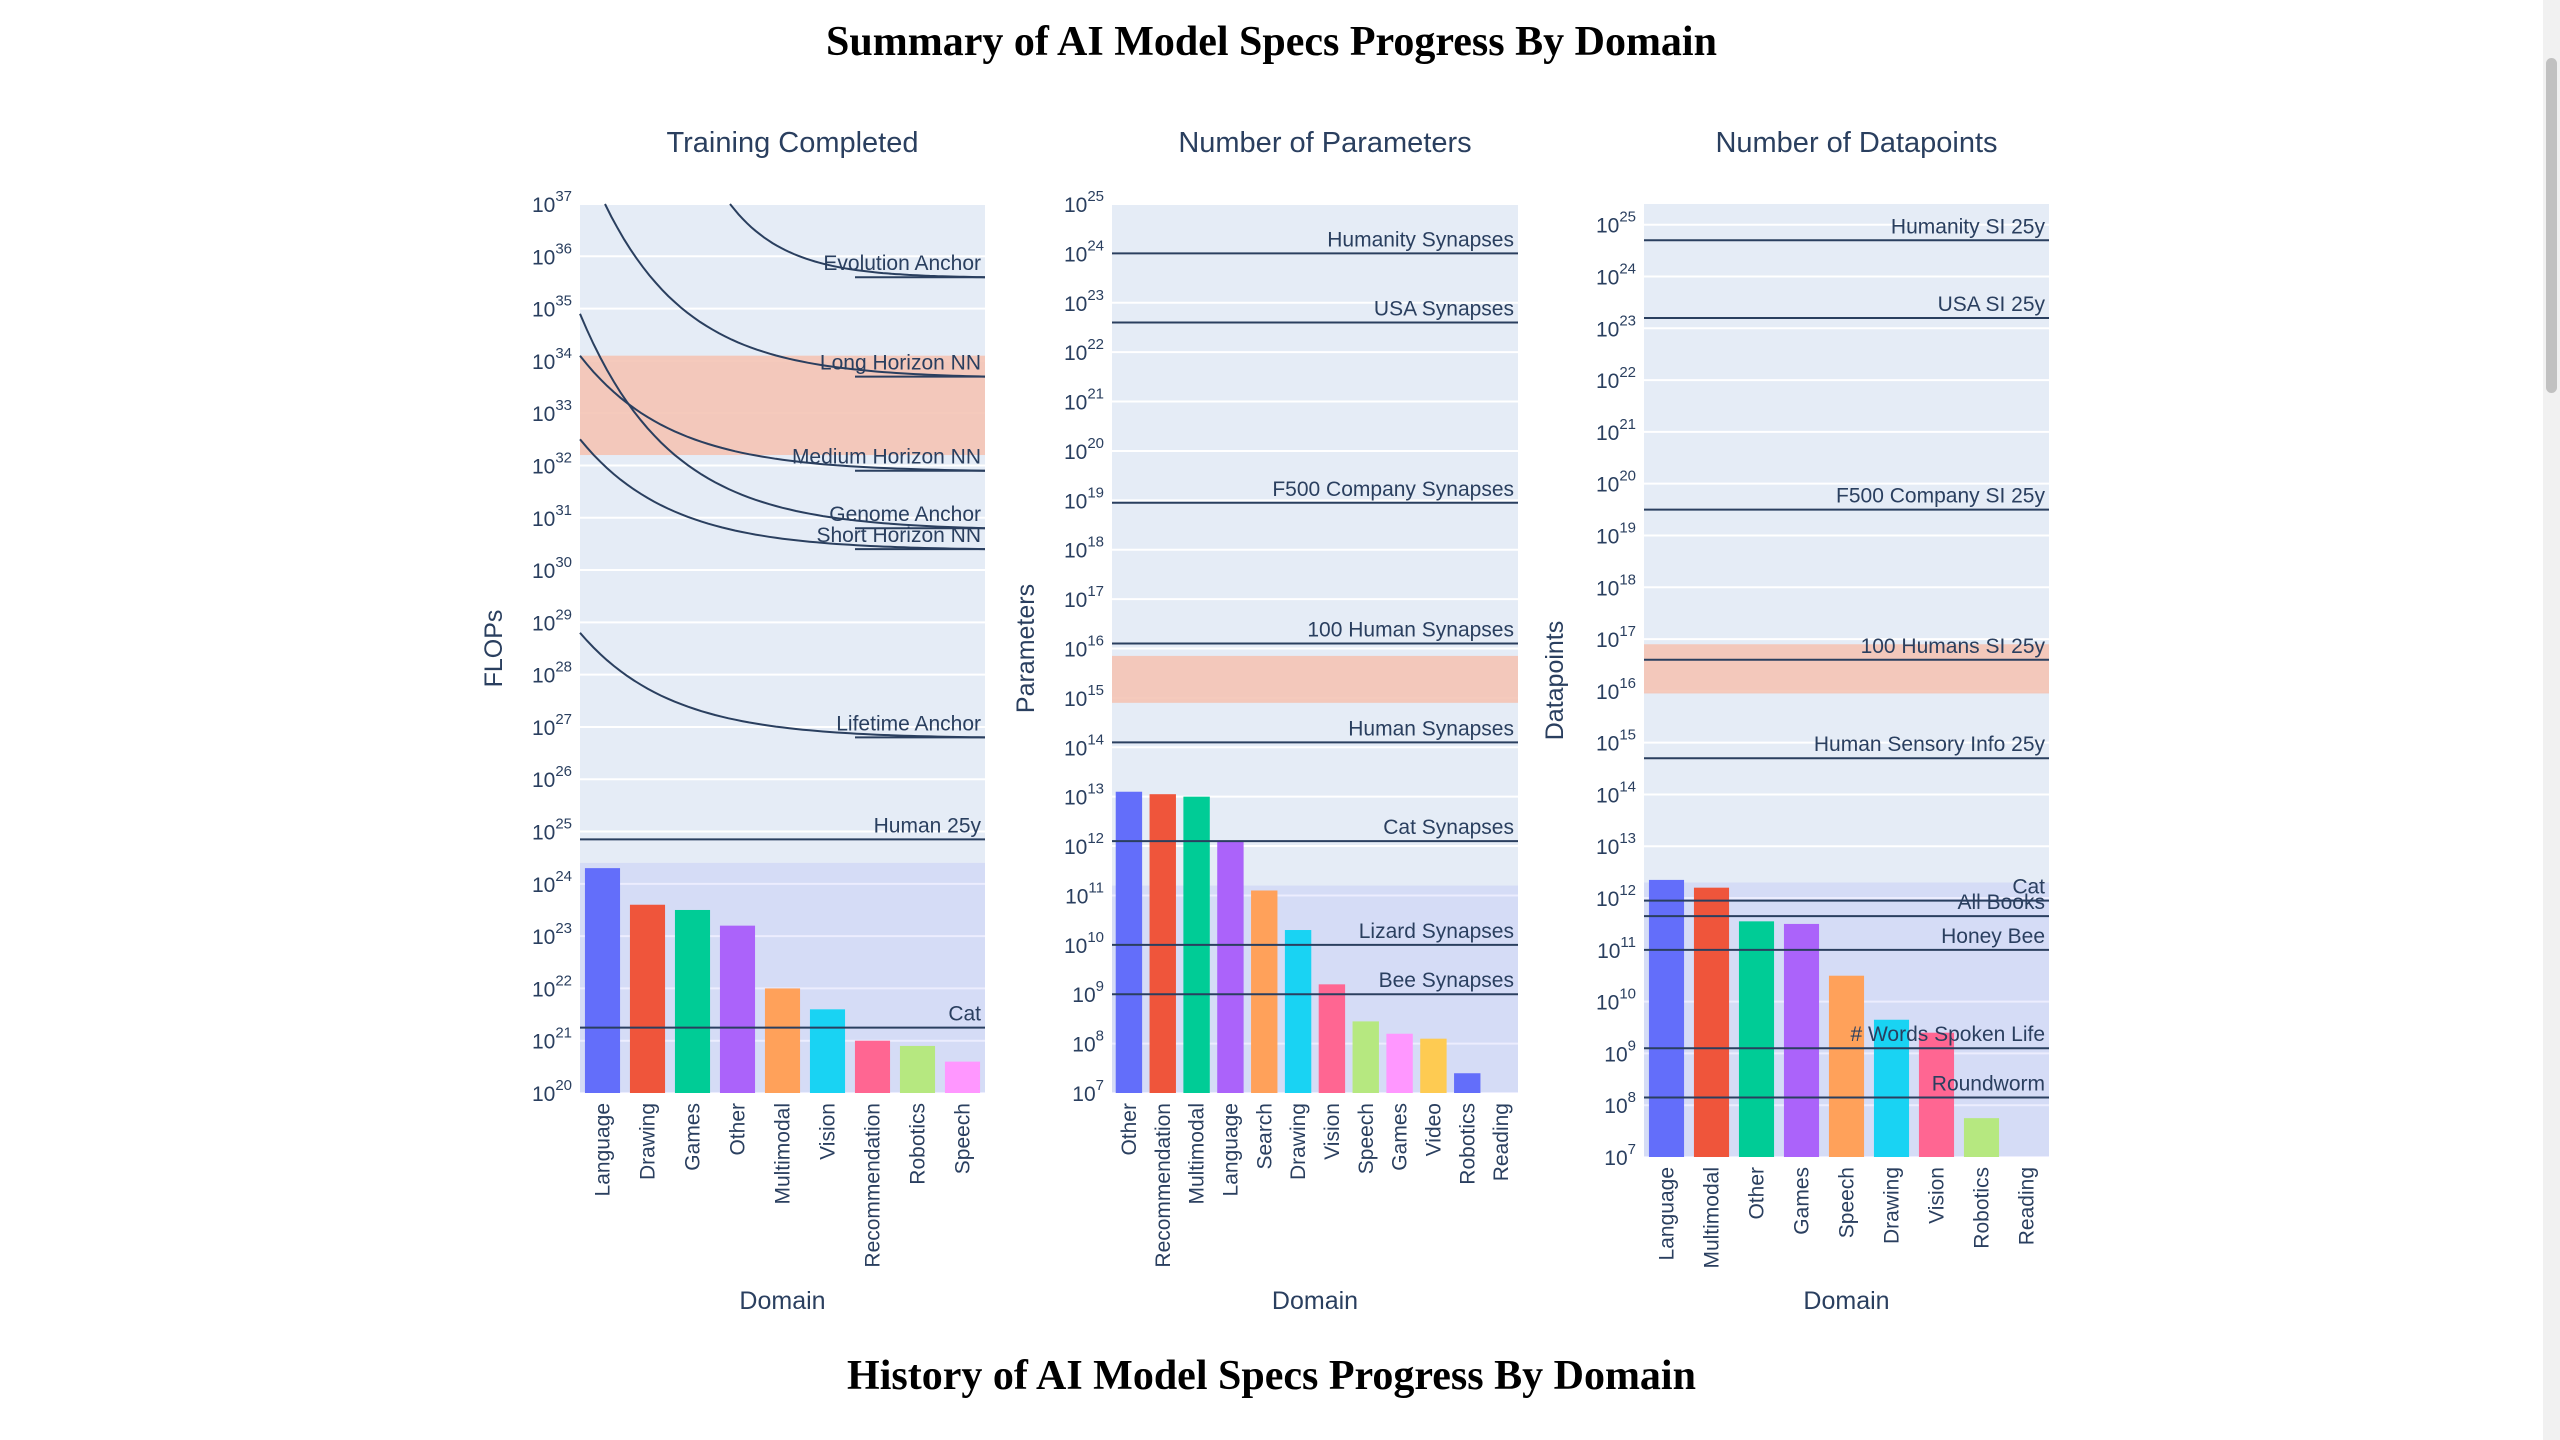 The image size is (2560, 1440). I want to click on vertical-scrollbar, so click(2551, 720).